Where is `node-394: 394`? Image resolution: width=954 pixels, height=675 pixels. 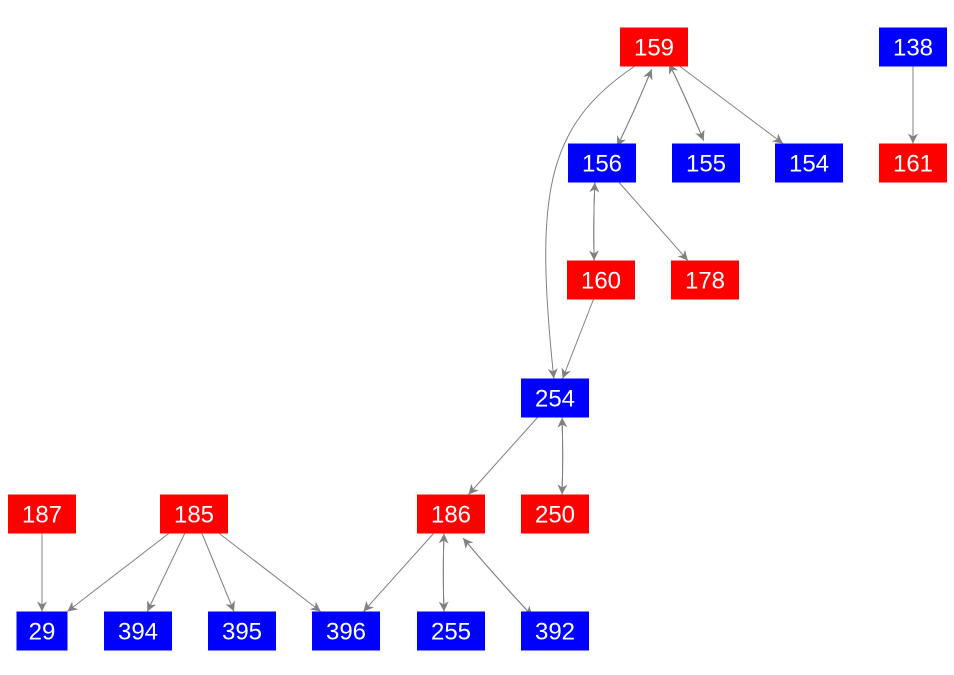 node-394: 394 is located at coordinates (138, 631).